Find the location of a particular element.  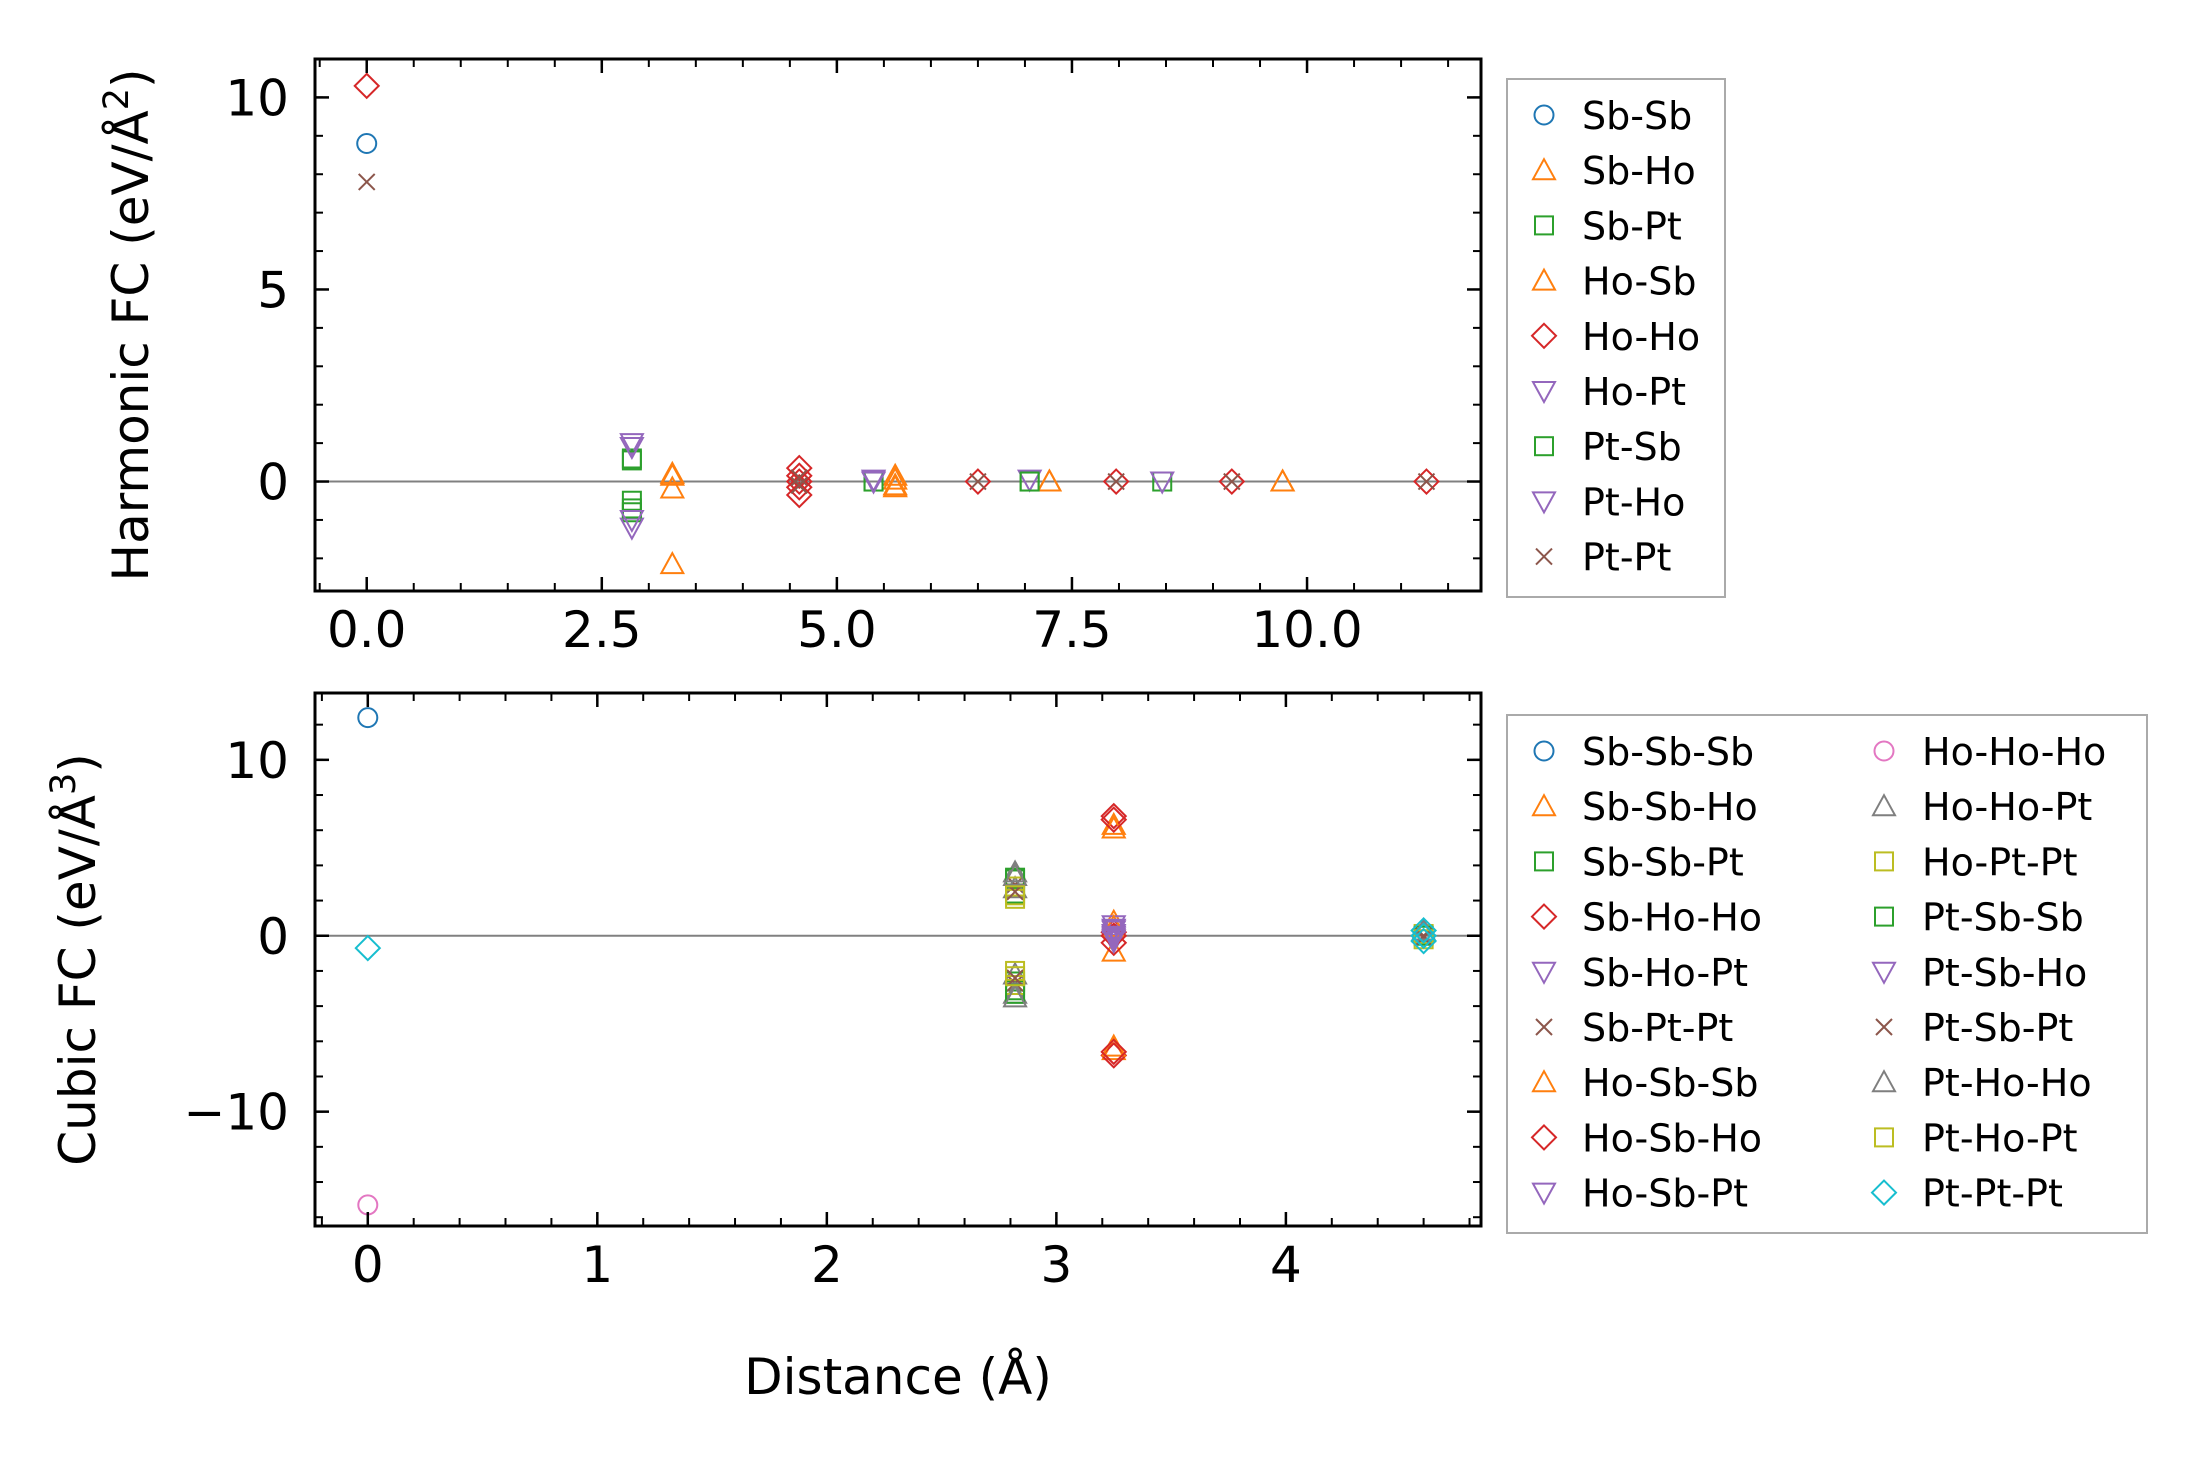

legend-label: Ho-Sb-Pt is located at coordinates (1665, 1194).